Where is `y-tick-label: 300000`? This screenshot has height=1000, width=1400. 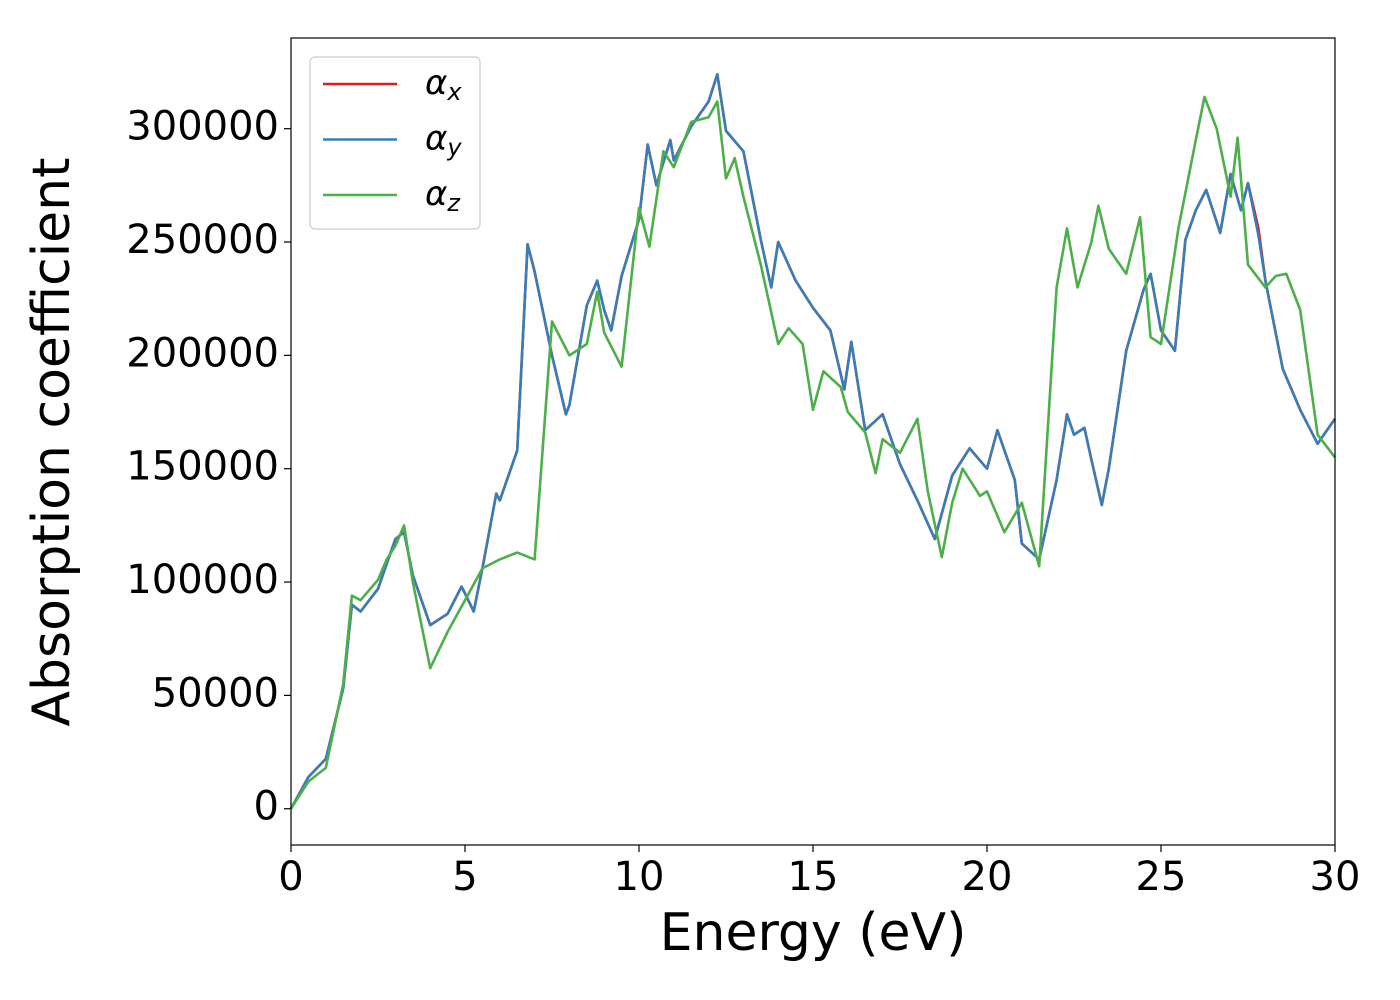
y-tick-label: 300000 is located at coordinates (202, 127).